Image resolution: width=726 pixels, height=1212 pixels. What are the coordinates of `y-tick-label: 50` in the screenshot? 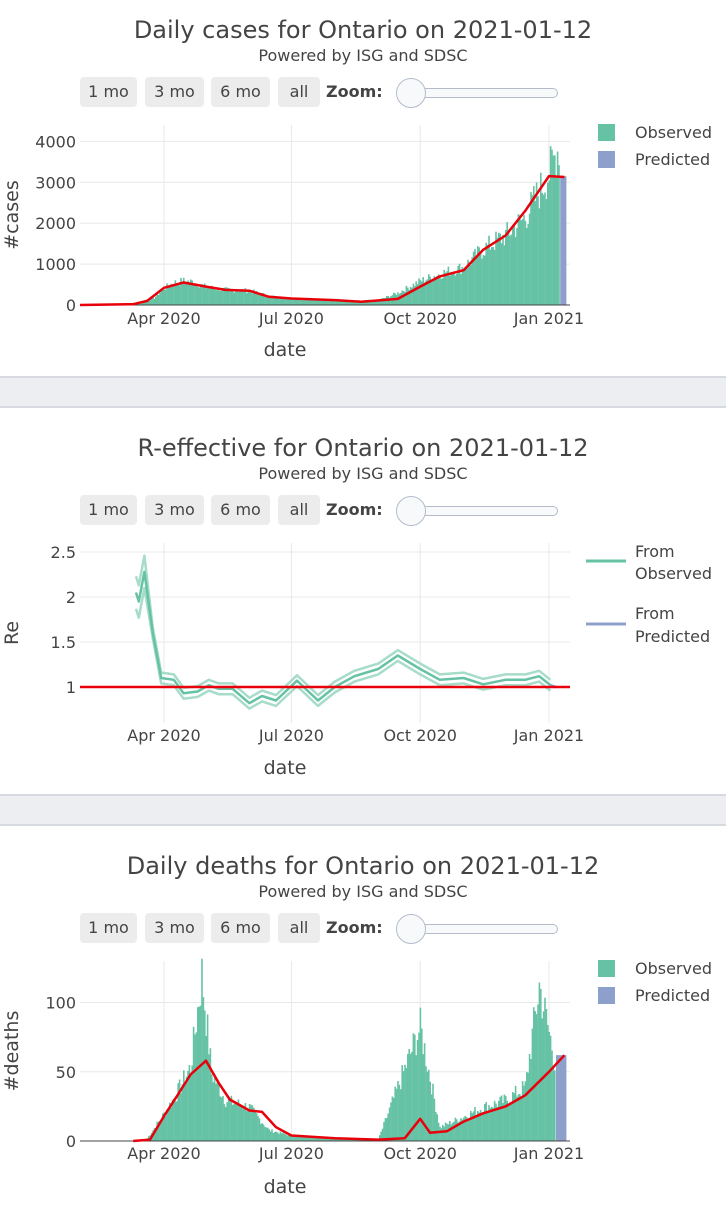 It's located at (66, 1072).